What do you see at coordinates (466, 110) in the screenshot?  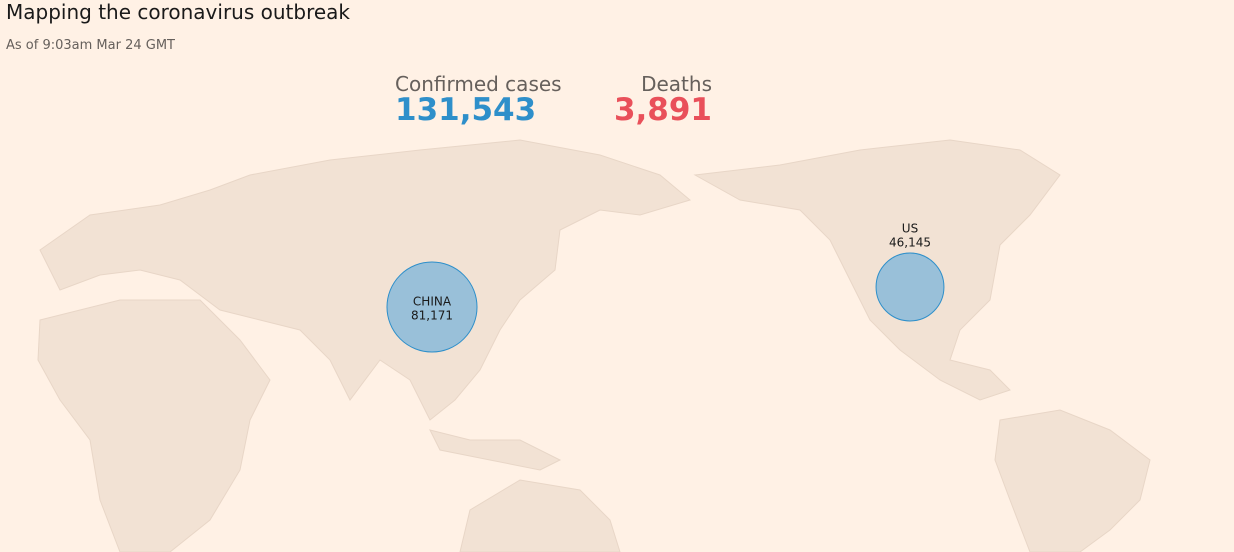 I see `stat-value: 131,543` at bounding box center [466, 110].